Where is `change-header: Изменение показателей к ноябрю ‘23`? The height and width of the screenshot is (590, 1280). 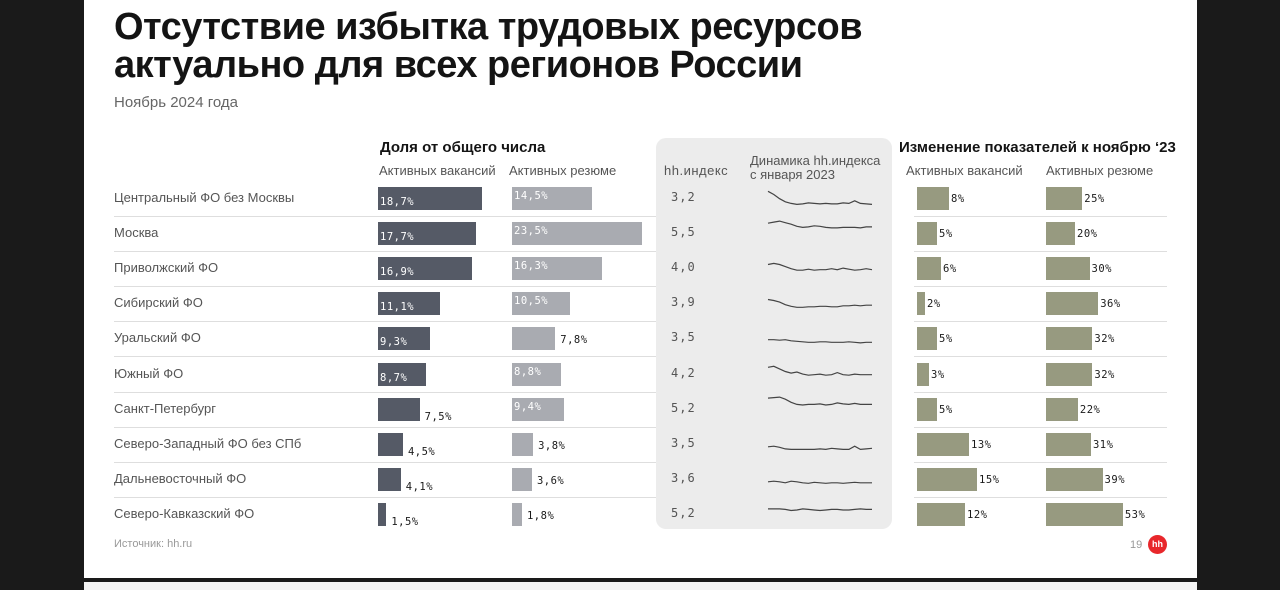 change-header: Изменение показателей к ноябрю ‘23 is located at coordinates (1037, 147).